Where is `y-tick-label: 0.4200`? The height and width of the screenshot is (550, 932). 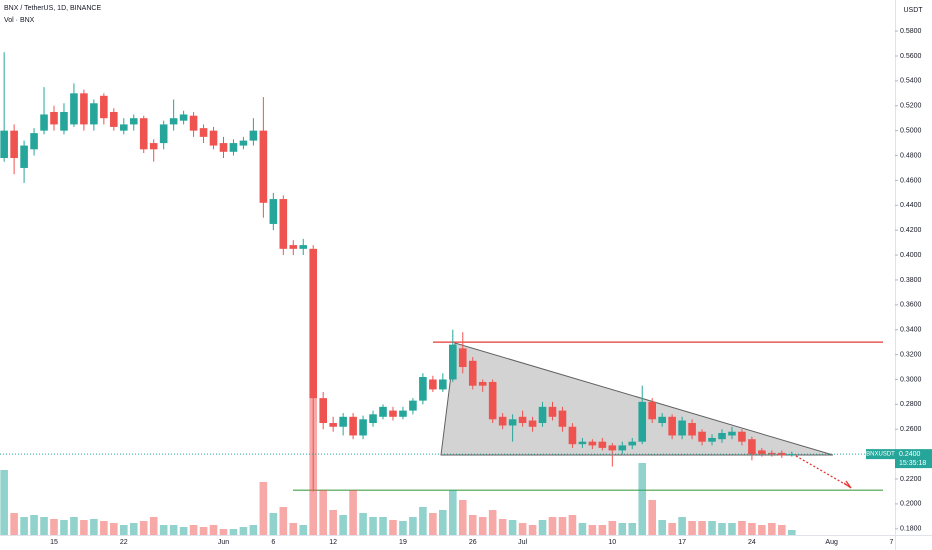 y-tick-label: 0.4200 is located at coordinates (911, 230).